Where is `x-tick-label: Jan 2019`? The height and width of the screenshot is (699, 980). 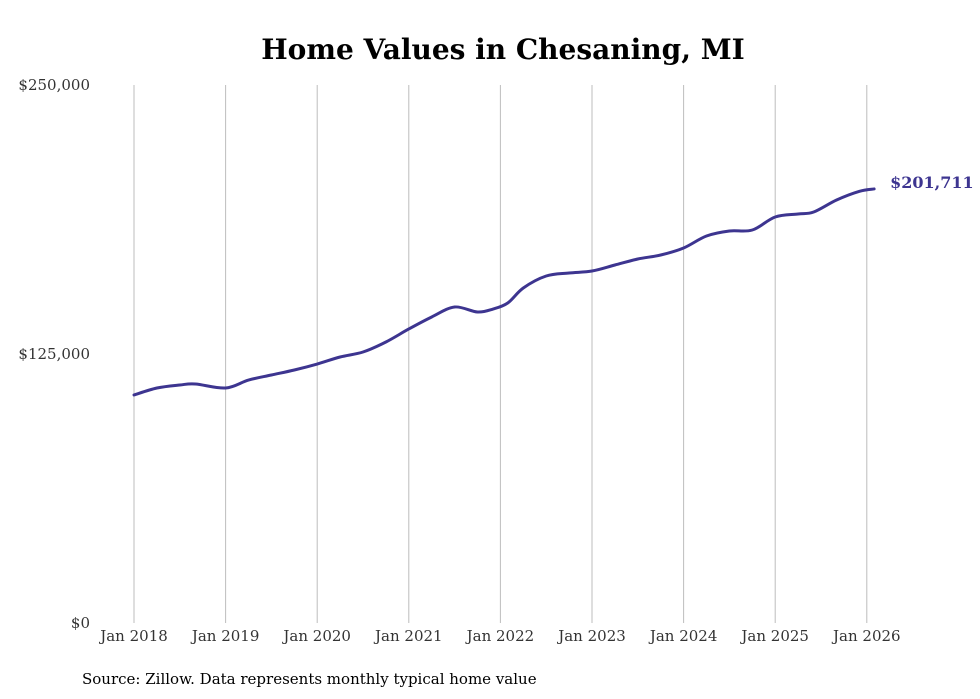 x-tick-label: Jan 2019 is located at coordinates (225, 636).